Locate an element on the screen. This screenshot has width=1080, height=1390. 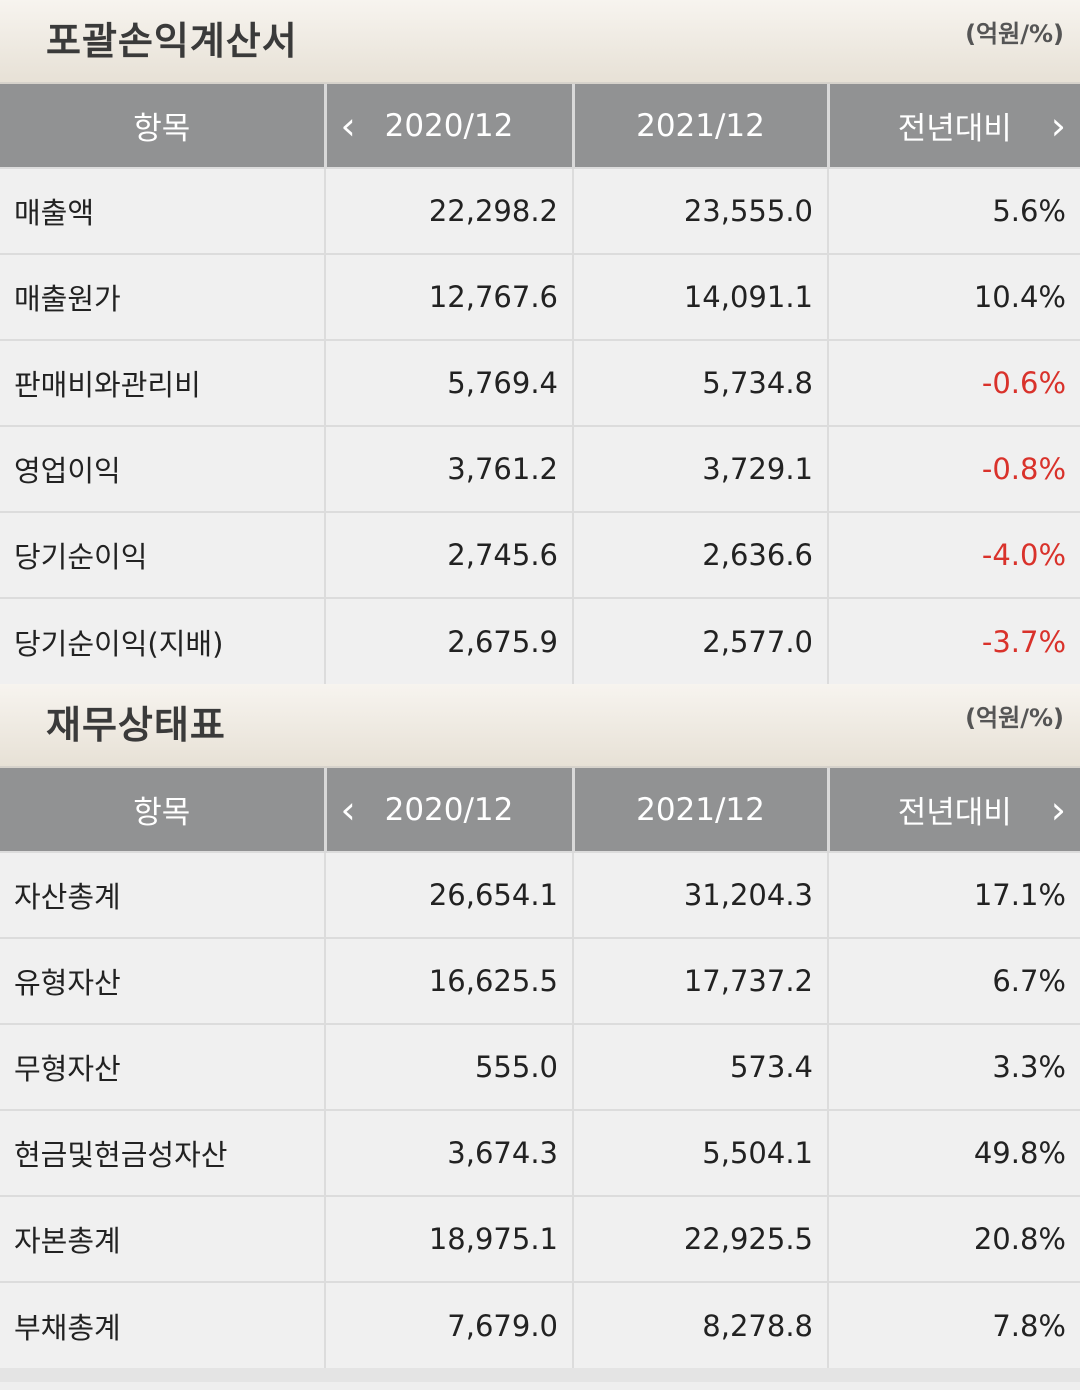
row-item-label: 유형자산 is located at coordinates (162, 980).